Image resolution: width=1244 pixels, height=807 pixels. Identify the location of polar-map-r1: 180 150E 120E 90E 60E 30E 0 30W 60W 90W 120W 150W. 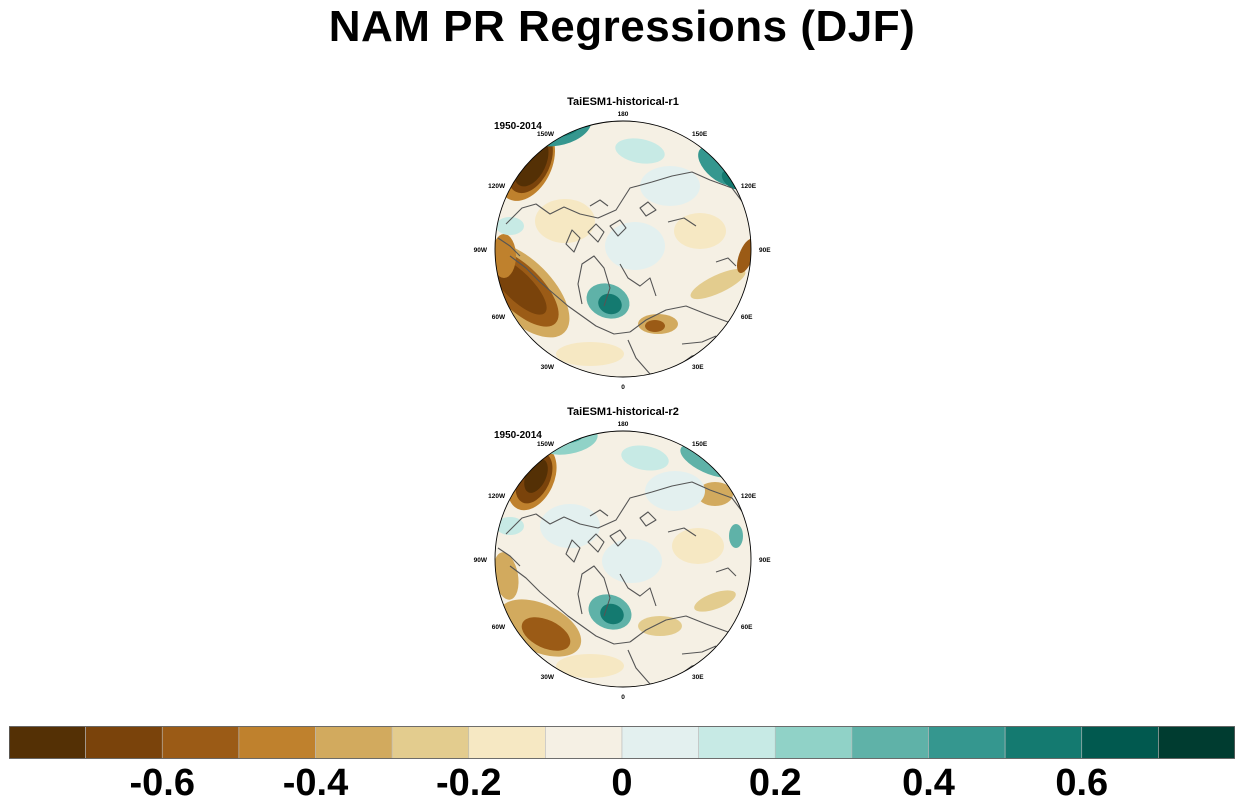
(623, 251).